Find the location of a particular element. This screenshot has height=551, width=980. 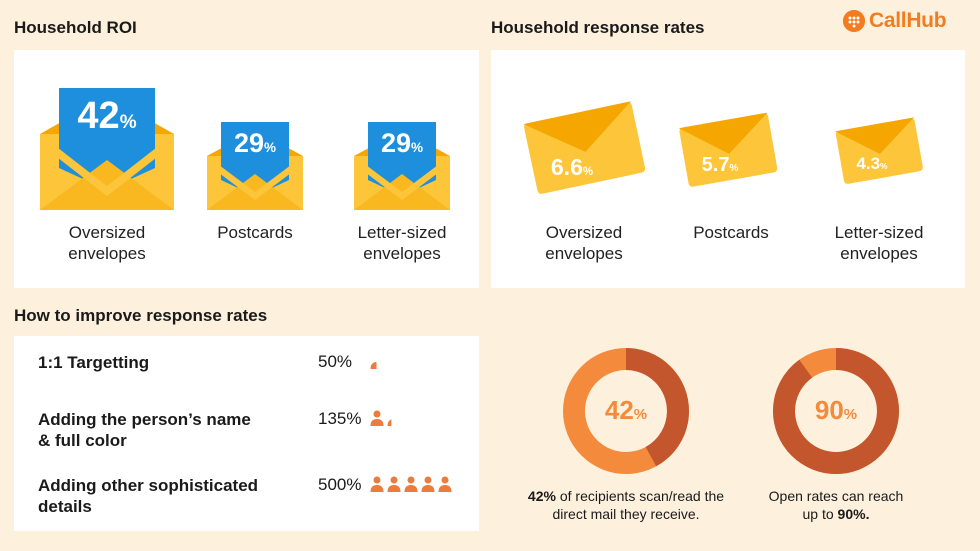

callhub-logo: CallHub is located at coordinates (895, 21).